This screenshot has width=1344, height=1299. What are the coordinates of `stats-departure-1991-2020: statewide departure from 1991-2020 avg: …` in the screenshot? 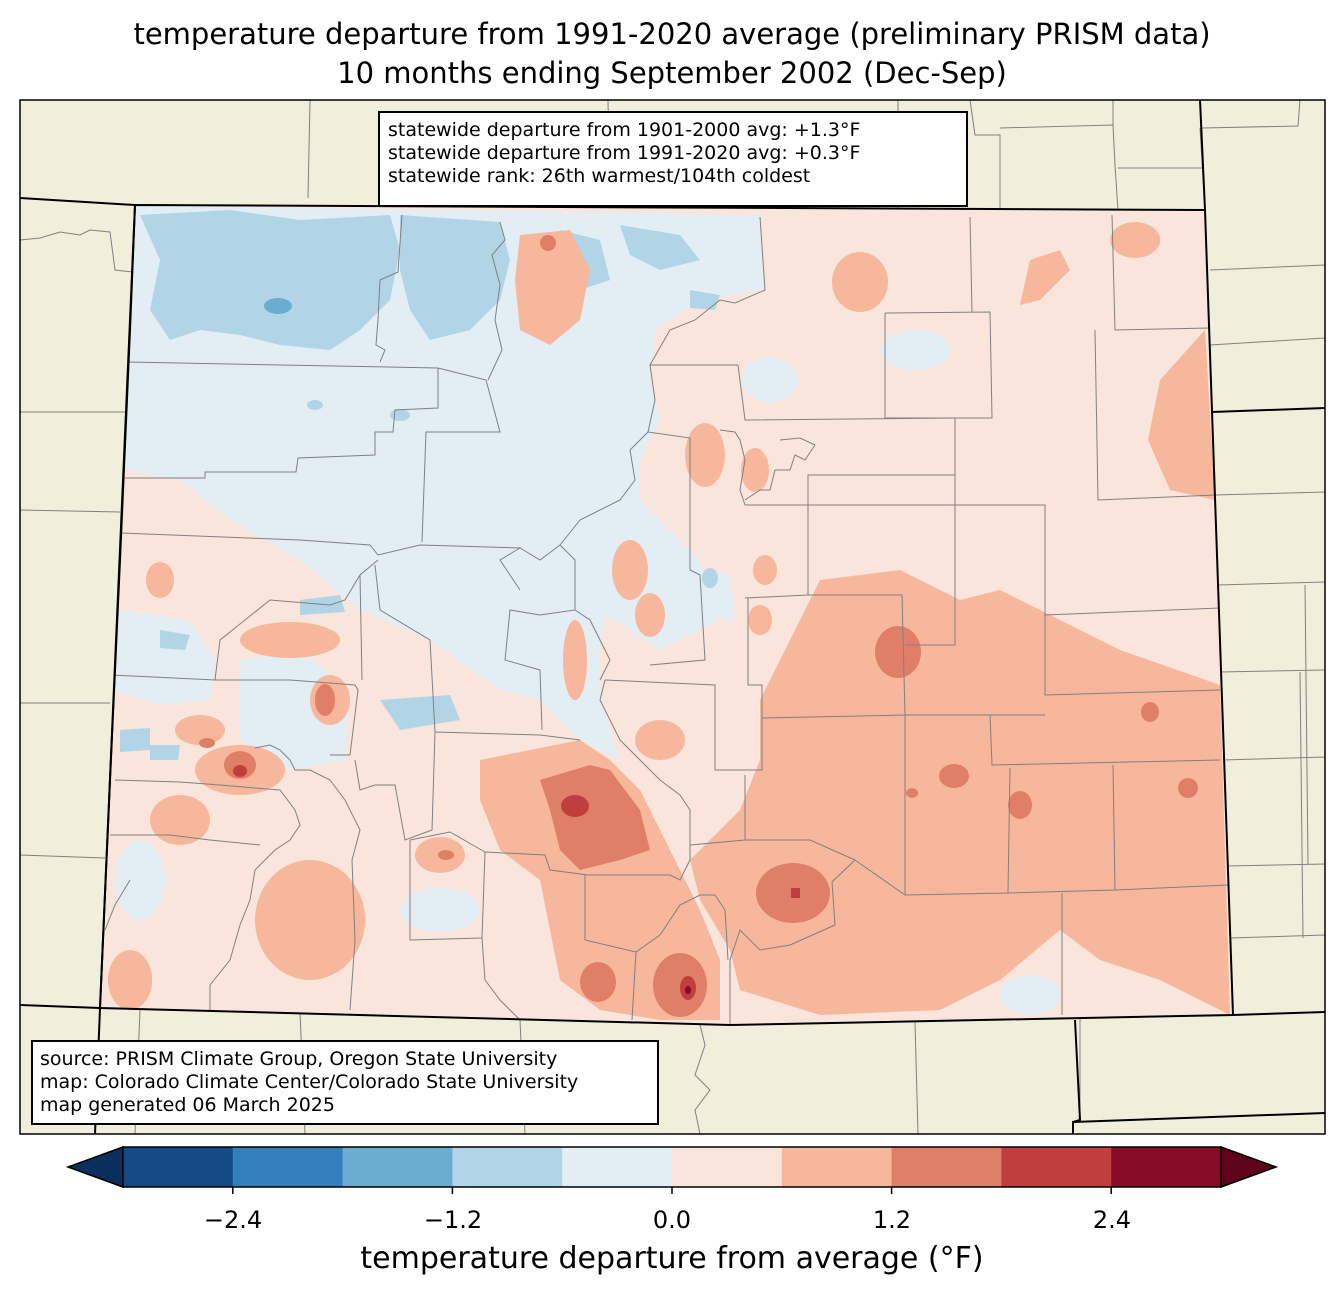 It's located at (624, 153).